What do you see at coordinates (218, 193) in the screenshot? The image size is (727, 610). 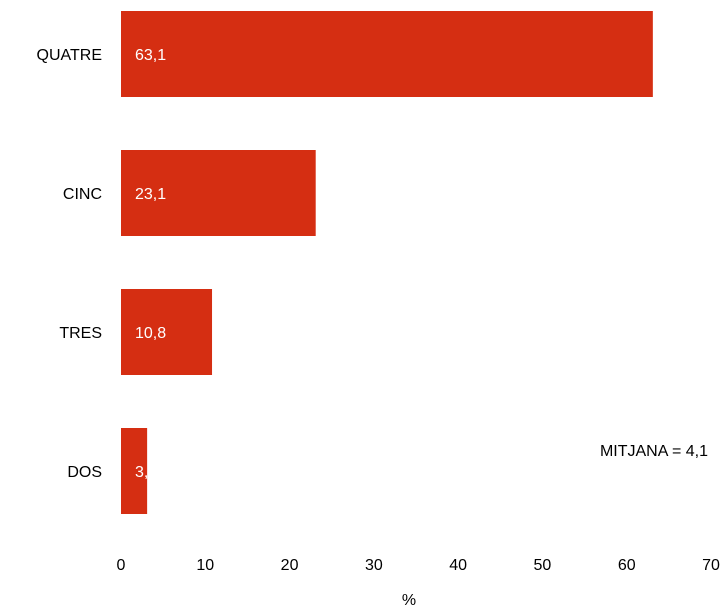 I see `bar-cinc` at bounding box center [218, 193].